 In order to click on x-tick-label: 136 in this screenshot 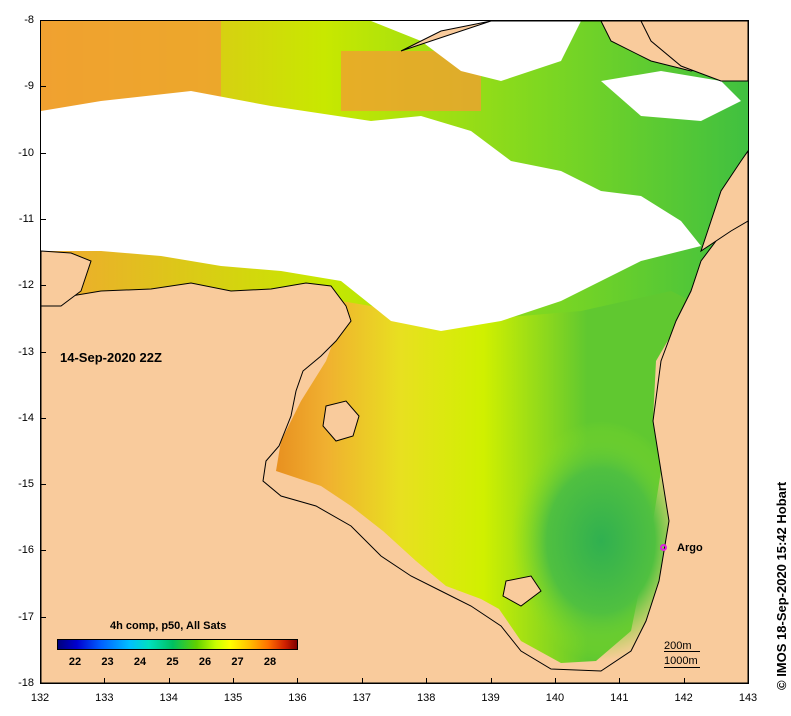, I will do `click(297, 698)`.